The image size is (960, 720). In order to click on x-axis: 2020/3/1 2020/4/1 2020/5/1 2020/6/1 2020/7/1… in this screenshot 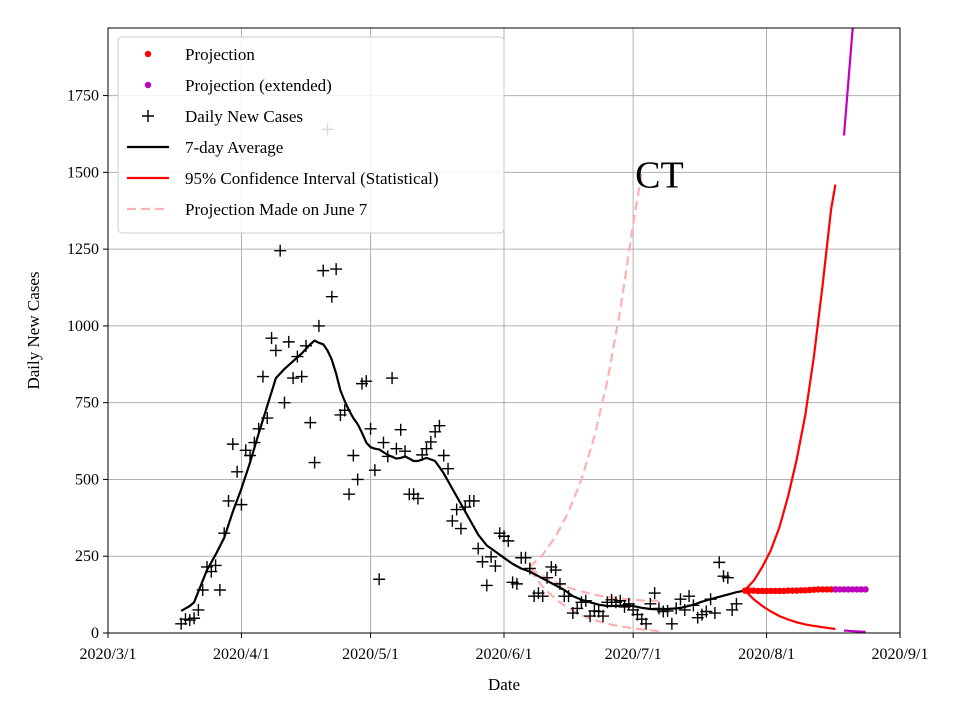, I will do `click(504, 648)`.